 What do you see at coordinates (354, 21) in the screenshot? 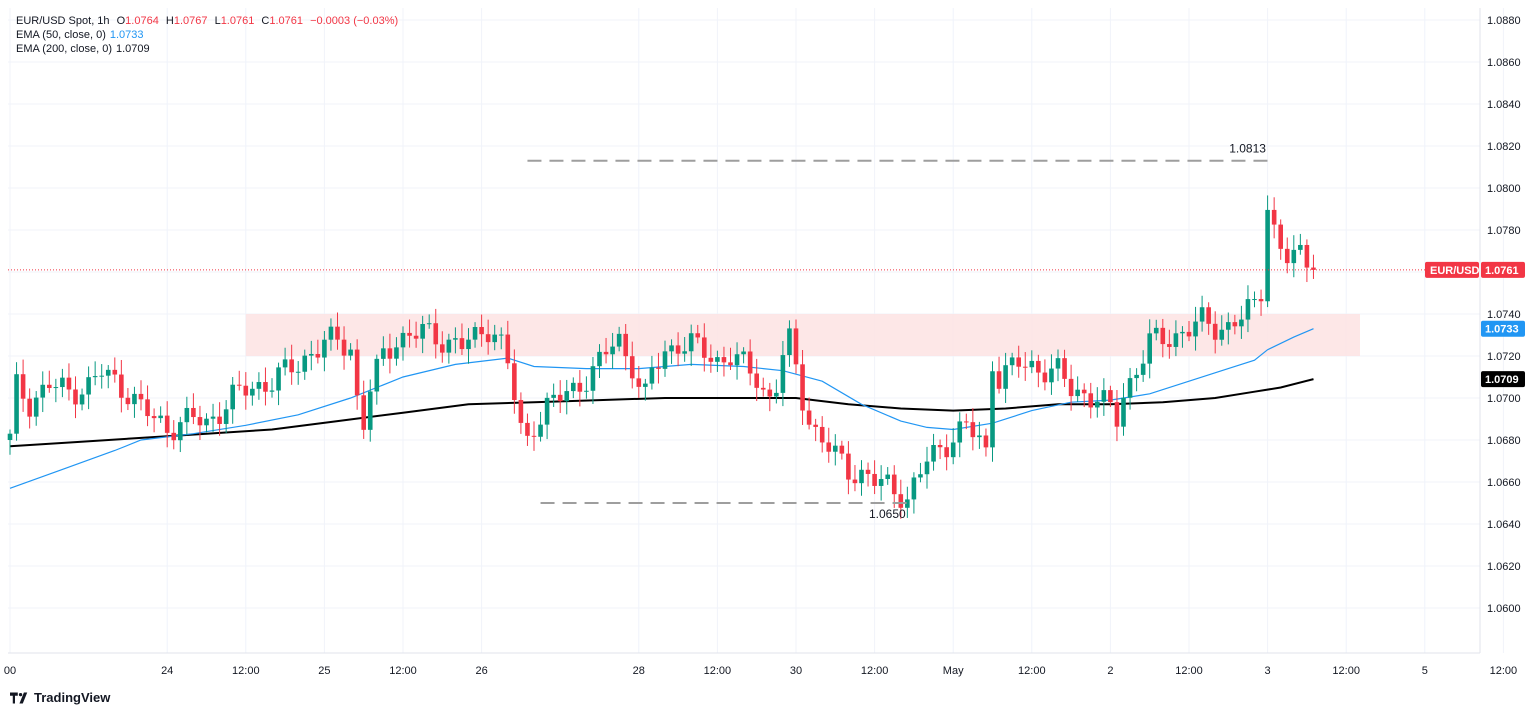
I see `legend-change: −0.0003 (−0.03%)` at bounding box center [354, 21].